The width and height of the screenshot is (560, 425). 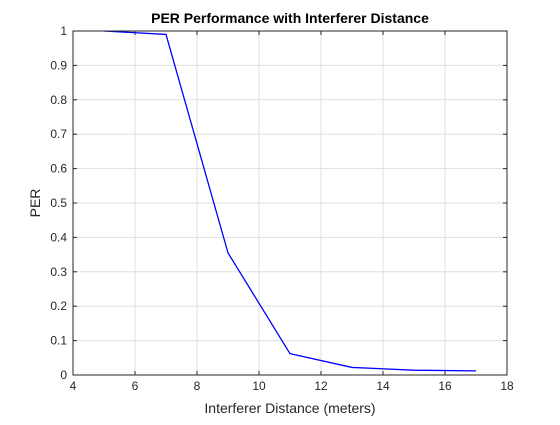 What do you see at coordinates (58, 100) in the screenshot?
I see `y-tick-label: 0.8` at bounding box center [58, 100].